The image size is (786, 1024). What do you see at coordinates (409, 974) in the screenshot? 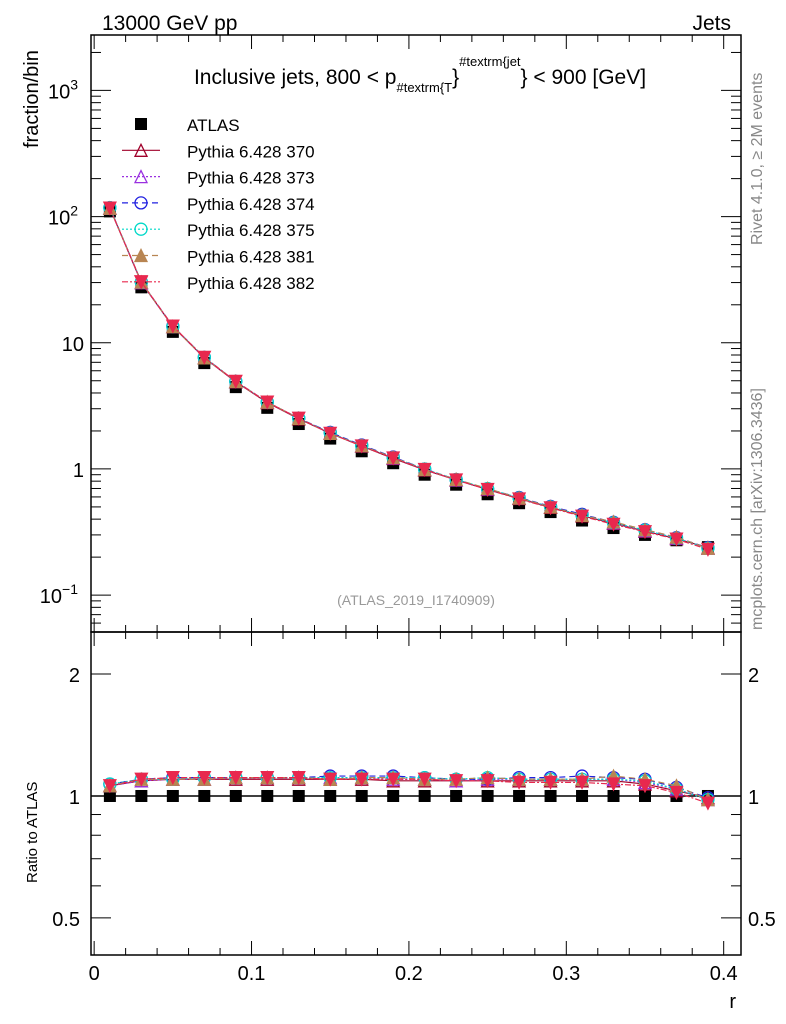
I see `x-tick-label: 0.2` at bounding box center [409, 974].